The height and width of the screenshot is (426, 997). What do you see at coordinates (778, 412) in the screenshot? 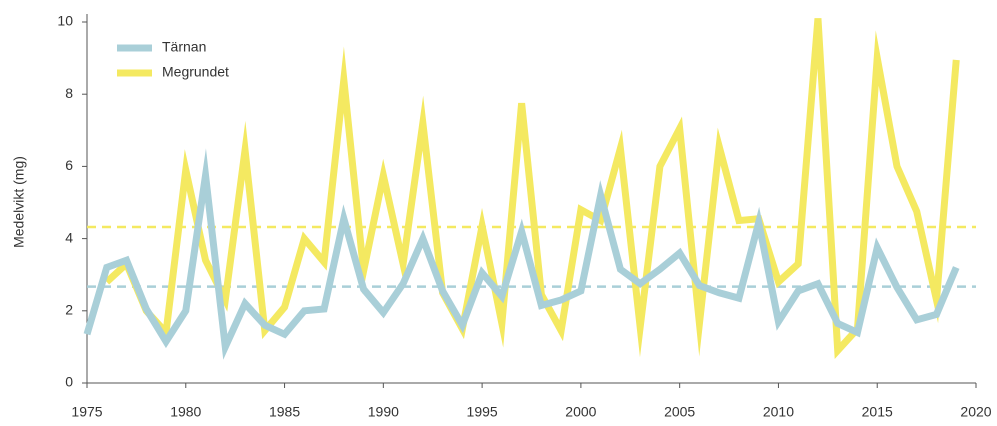
I see `x-tick-label: 2010` at bounding box center [778, 412].